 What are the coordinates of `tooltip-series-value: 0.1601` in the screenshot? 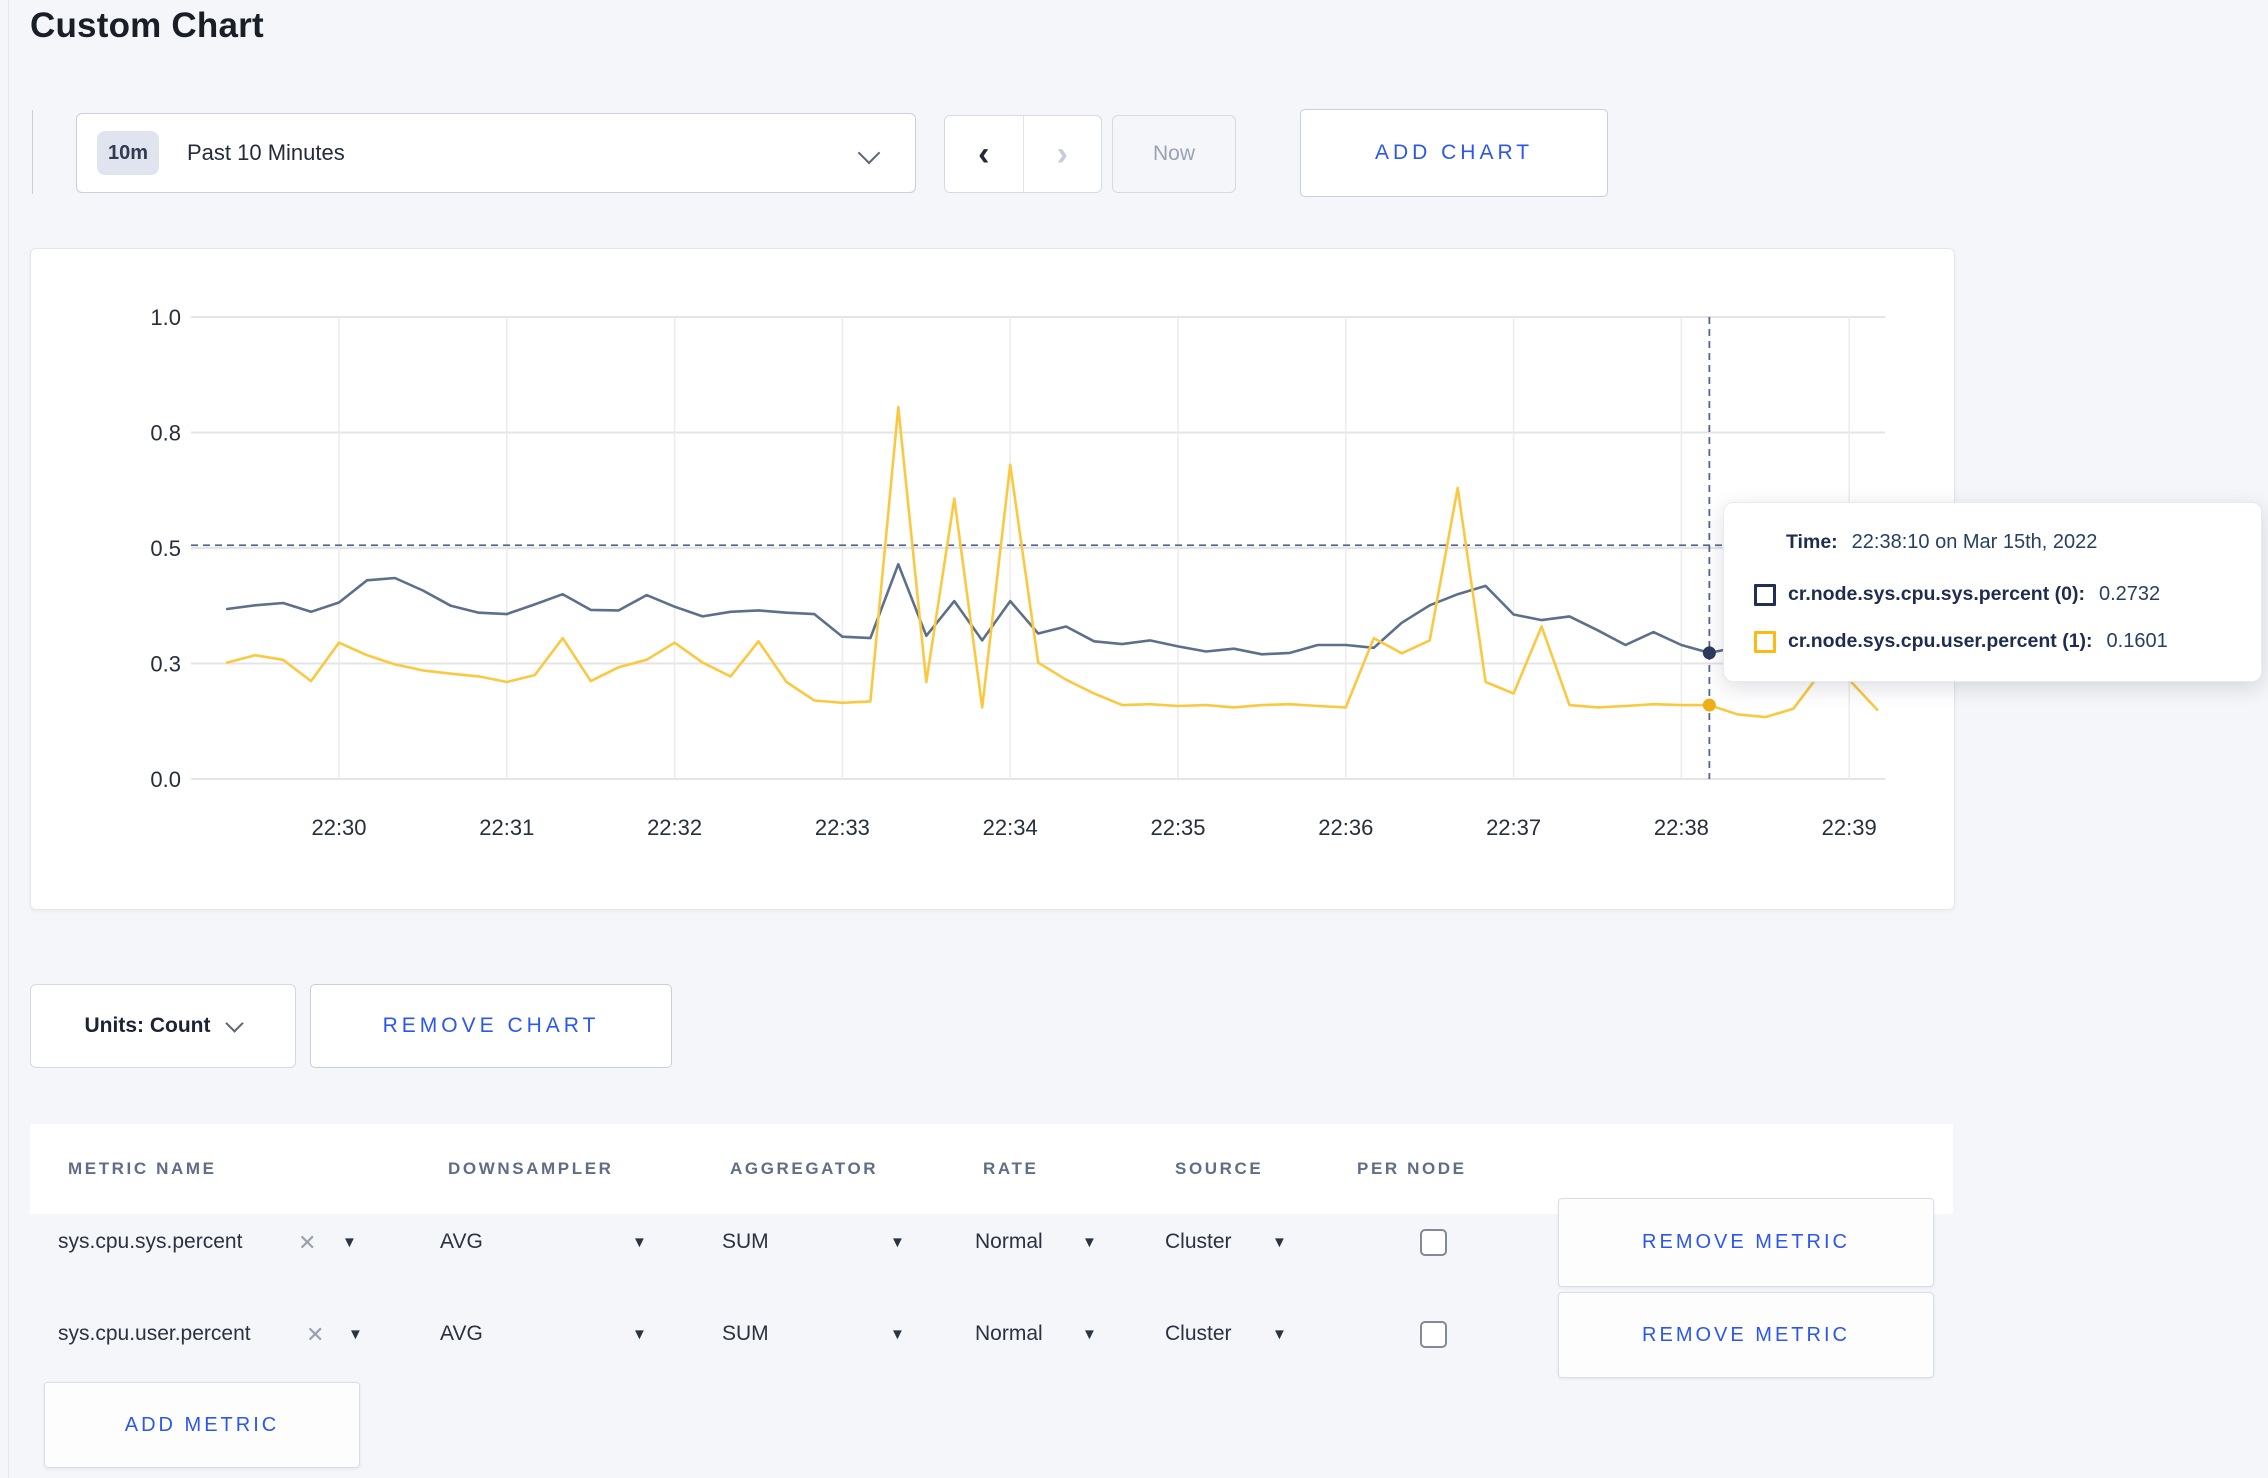 It's located at (2137, 641).